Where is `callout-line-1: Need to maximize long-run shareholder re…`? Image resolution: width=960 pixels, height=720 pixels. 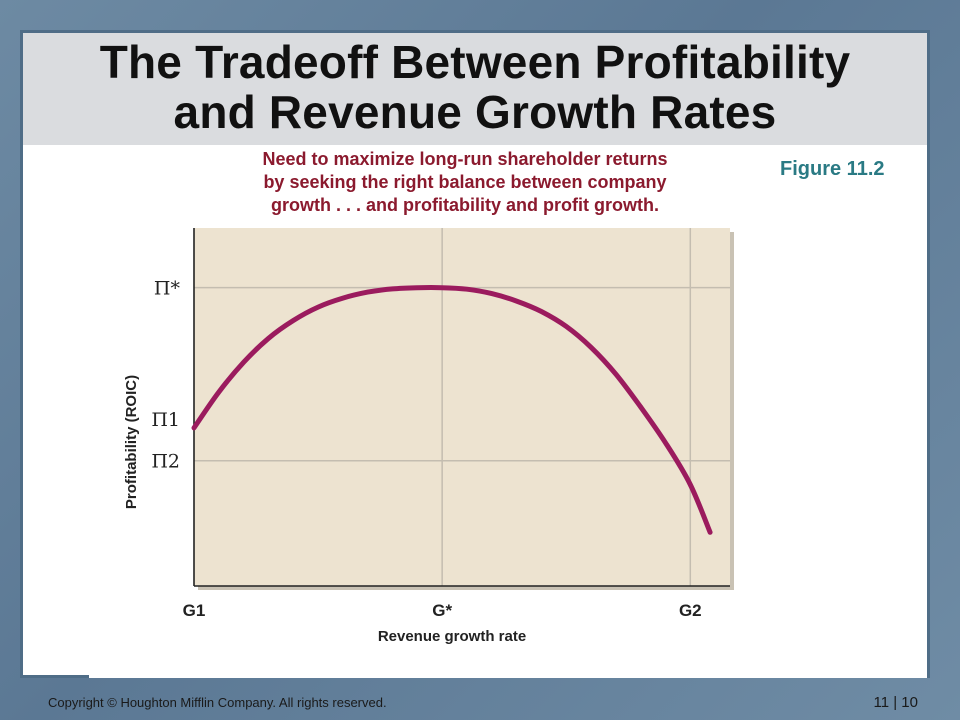 callout-line-1: Need to maximize long-run shareholder re… is located at coordinates (465, 159).